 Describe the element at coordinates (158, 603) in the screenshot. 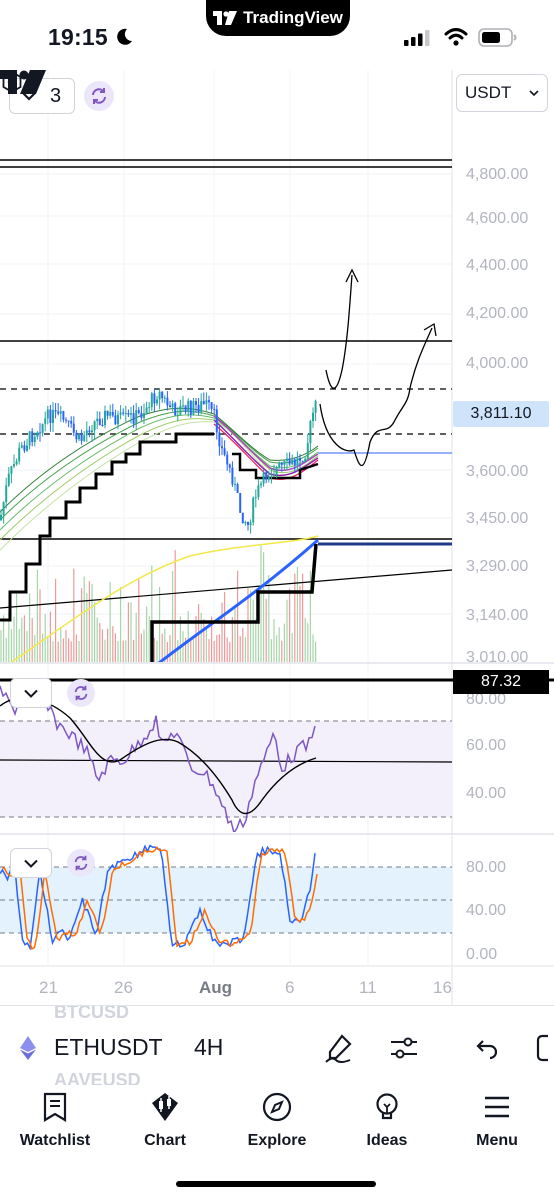

I see `volume-bars` at that location.